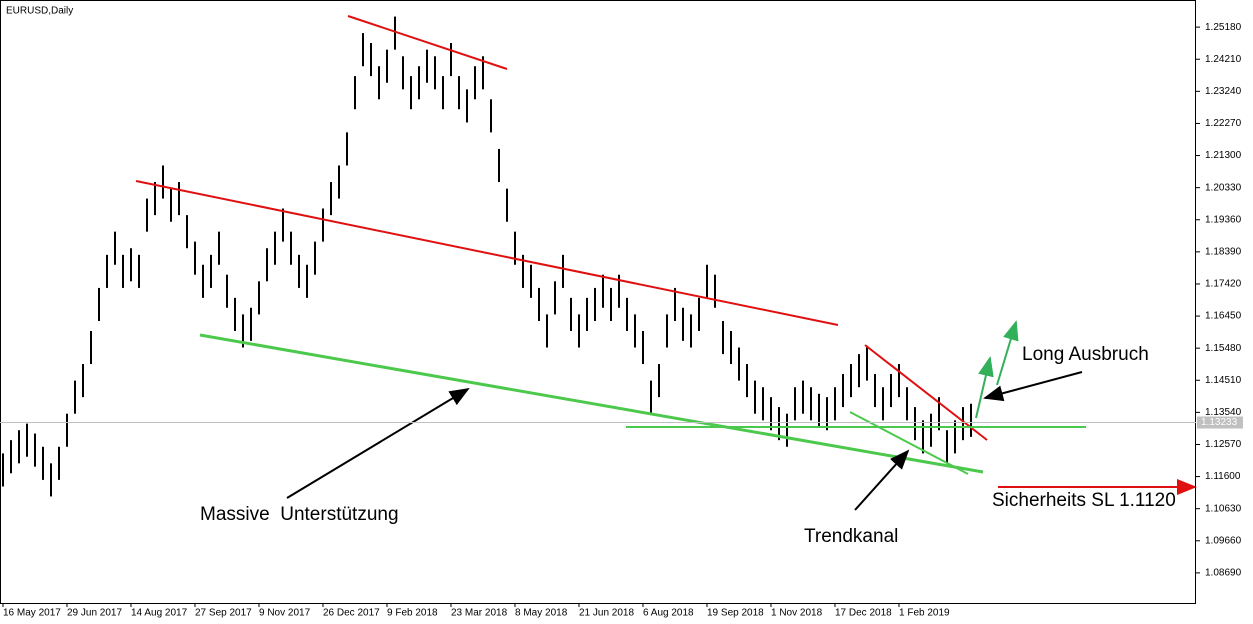  What do you see at coordinates (1223, 540) in the screenshot?
I see `y-tick-label: 1.09660` at bounding box center [1223, 540].